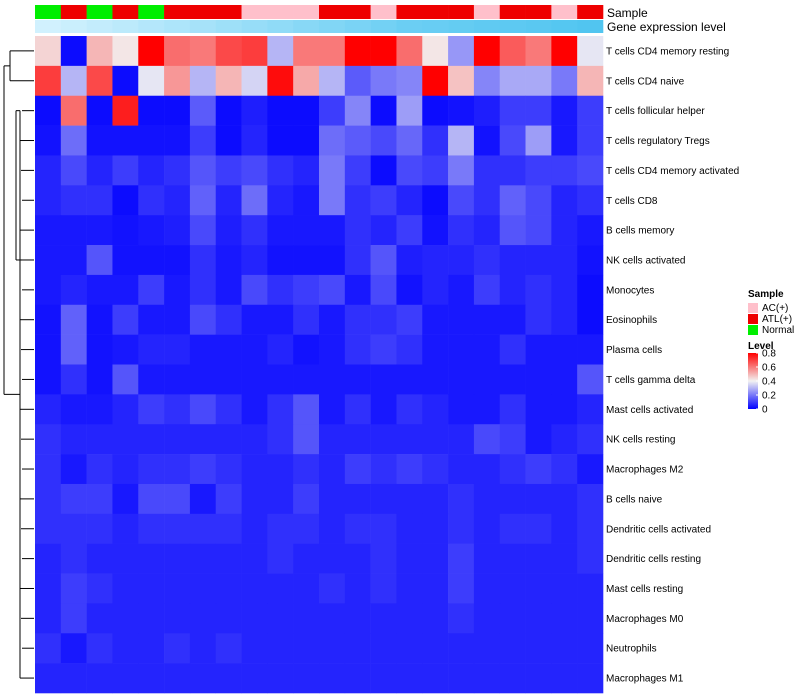  I want to click on row-label: Mast cells resting, so click(644, 589).